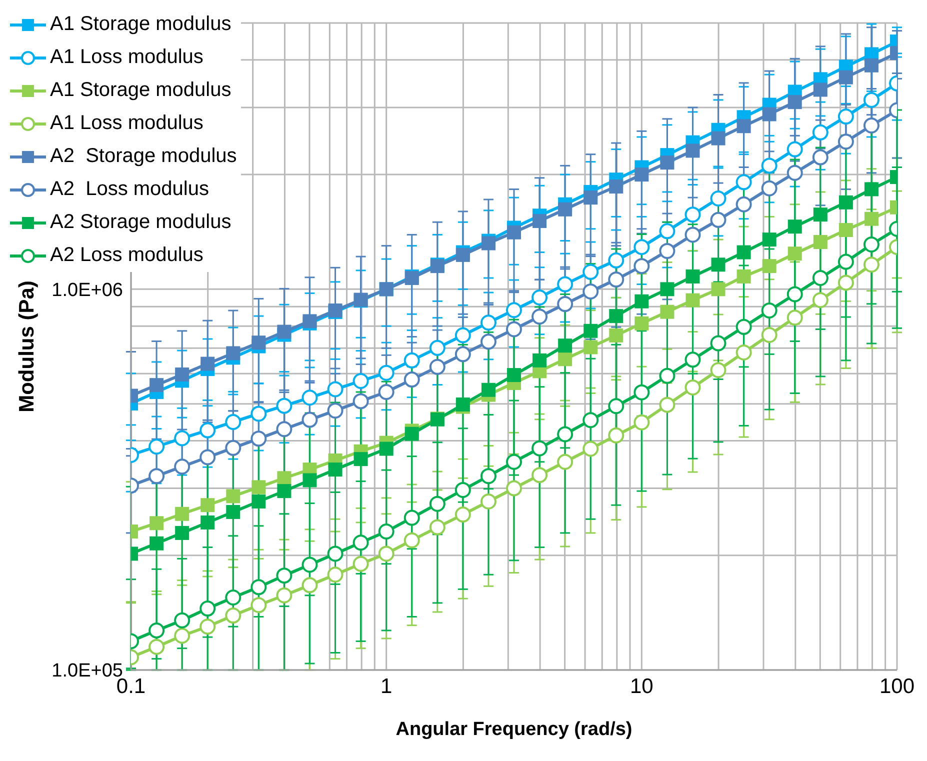  I want to click on x-tick-label: 10, so click(642, 686).